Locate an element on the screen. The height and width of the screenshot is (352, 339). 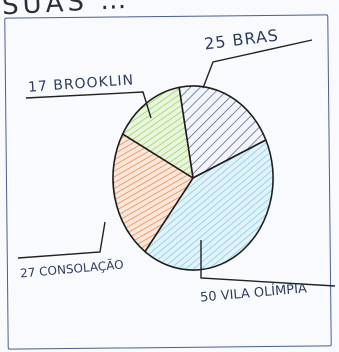
leader-line-brooklin is located at coordinates (88, 105).